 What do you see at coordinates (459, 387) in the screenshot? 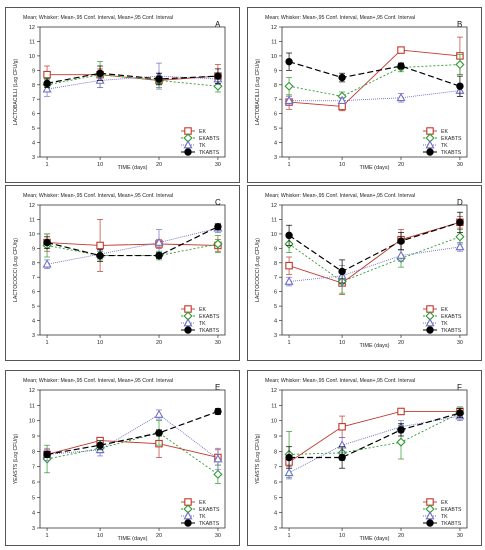
I see `panel-letter: F` at bounding box center [459, 387].